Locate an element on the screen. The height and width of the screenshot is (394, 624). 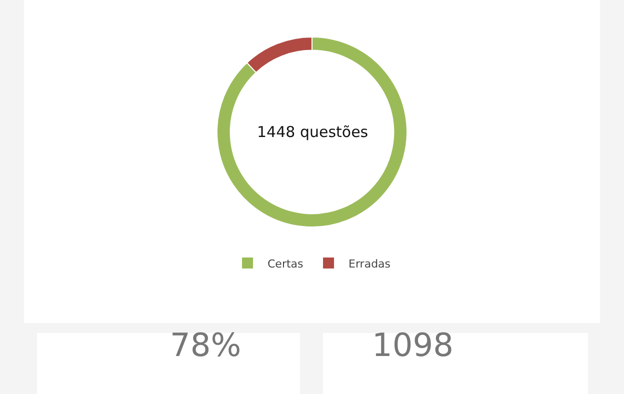
text: 1448 questões is located at coordinates (312, 132).